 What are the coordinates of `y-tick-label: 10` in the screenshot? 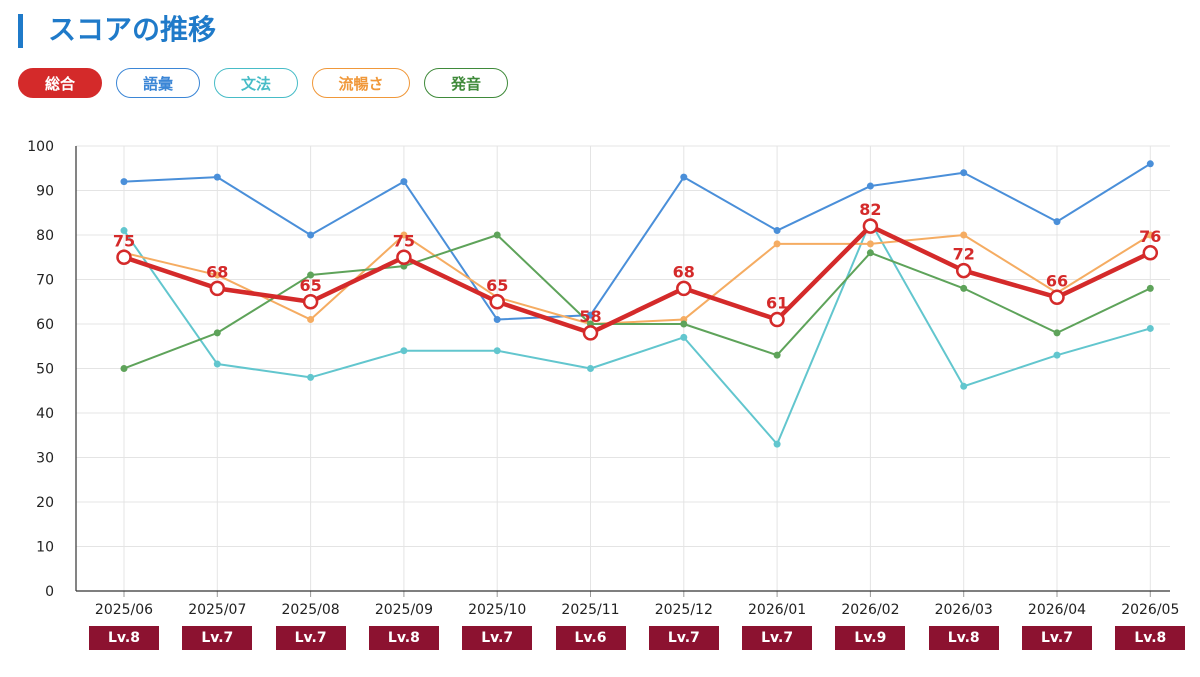 It's located at (45, 548).